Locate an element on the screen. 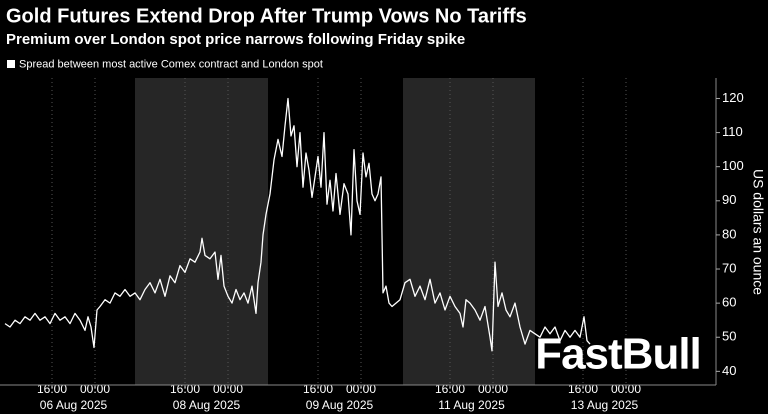 The image size is (768, 414). x-date-label: 06 Aug 2025 is located at coordinates (74, 405).